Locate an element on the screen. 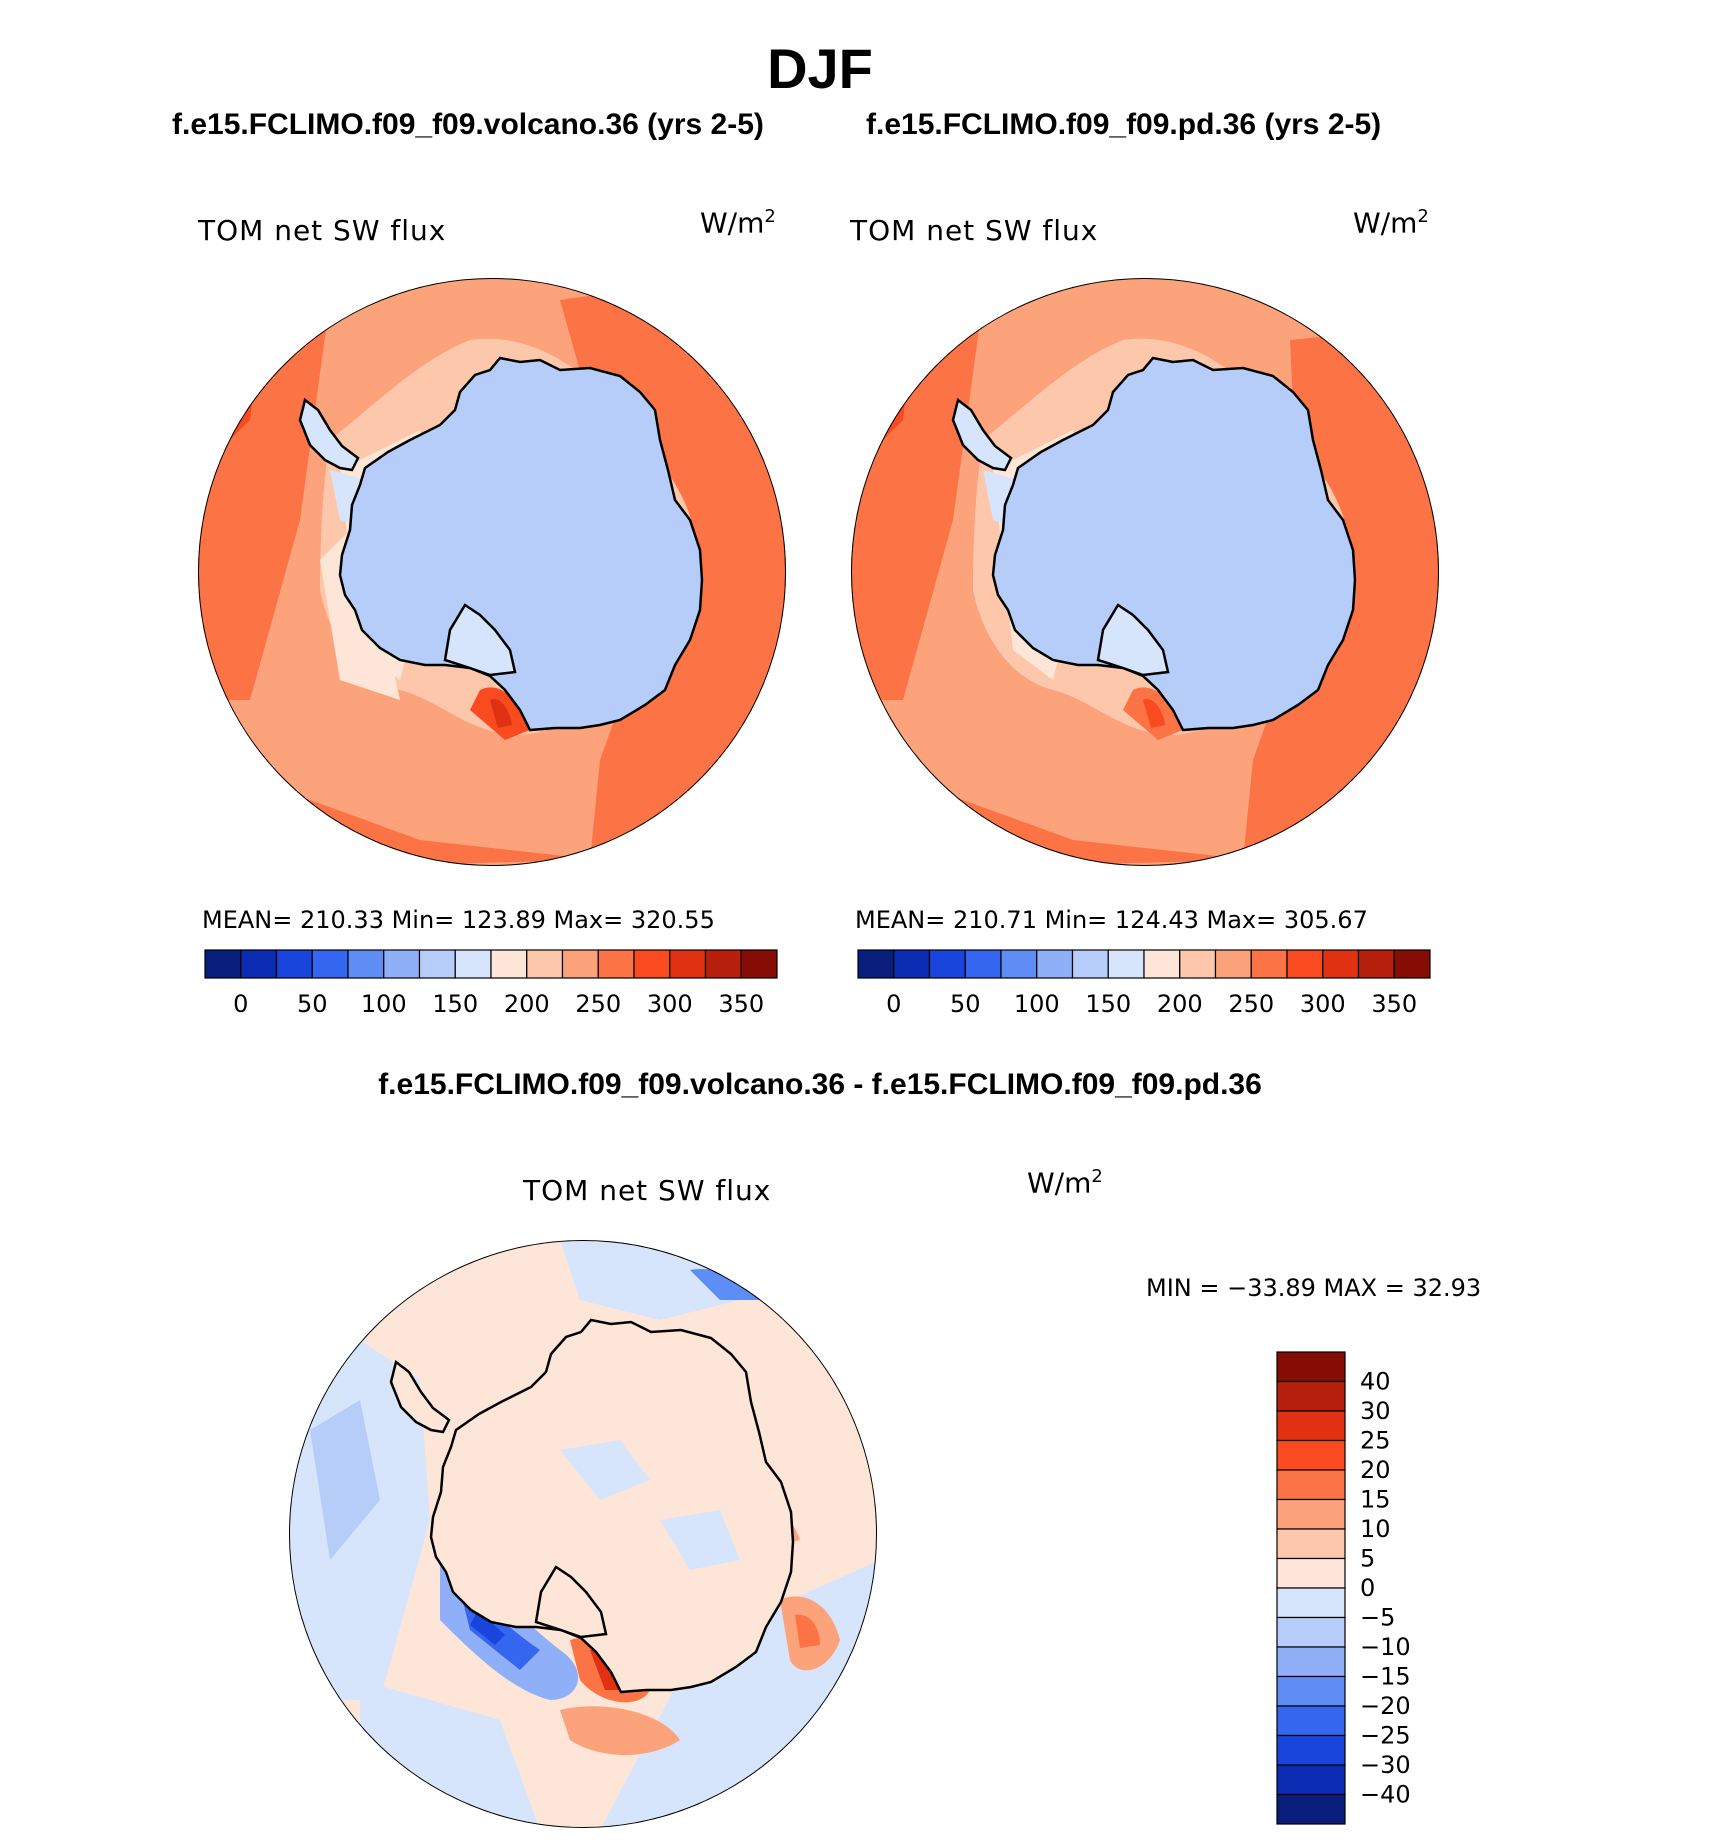 The width and height of the screenshot is (1710, 1840). difference-colorbar-tick-label: −40 is located at coordinates (1385, 1795).